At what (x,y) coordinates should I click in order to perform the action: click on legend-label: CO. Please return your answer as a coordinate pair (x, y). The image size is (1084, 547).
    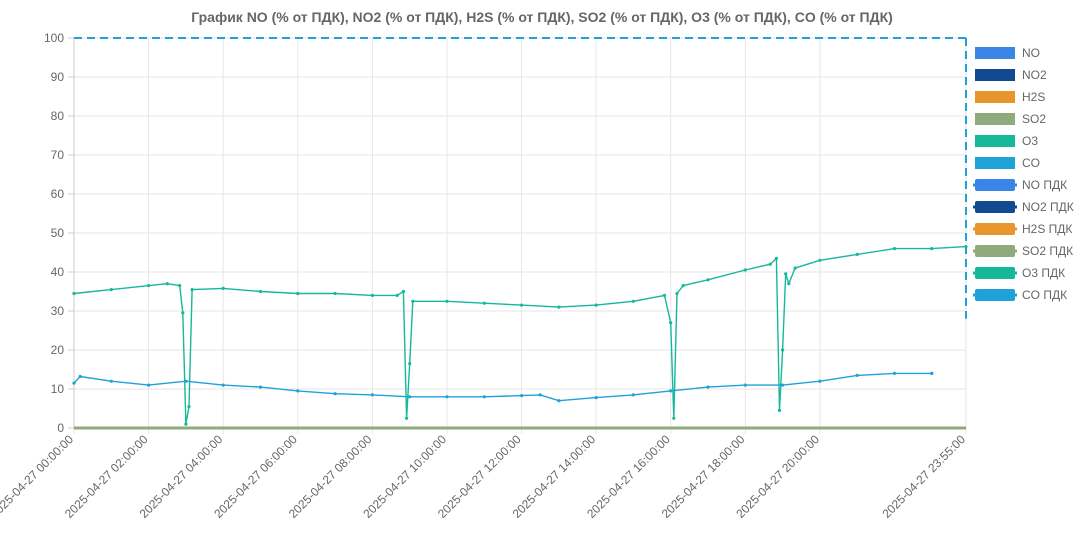
    Looking at the image, I should click on (1031, 163).